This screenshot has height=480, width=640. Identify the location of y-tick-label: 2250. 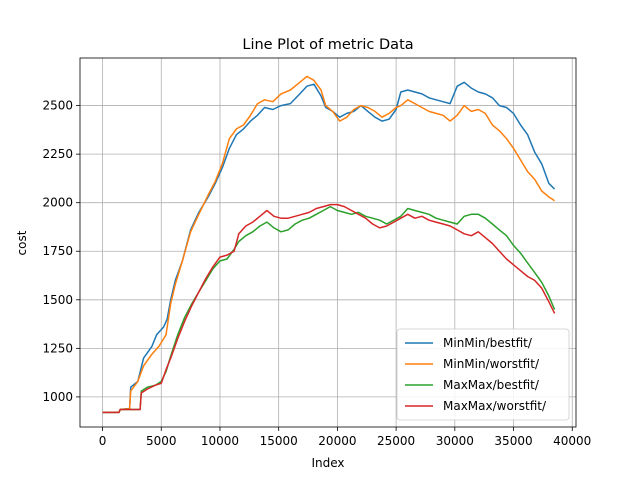
(57, 154).